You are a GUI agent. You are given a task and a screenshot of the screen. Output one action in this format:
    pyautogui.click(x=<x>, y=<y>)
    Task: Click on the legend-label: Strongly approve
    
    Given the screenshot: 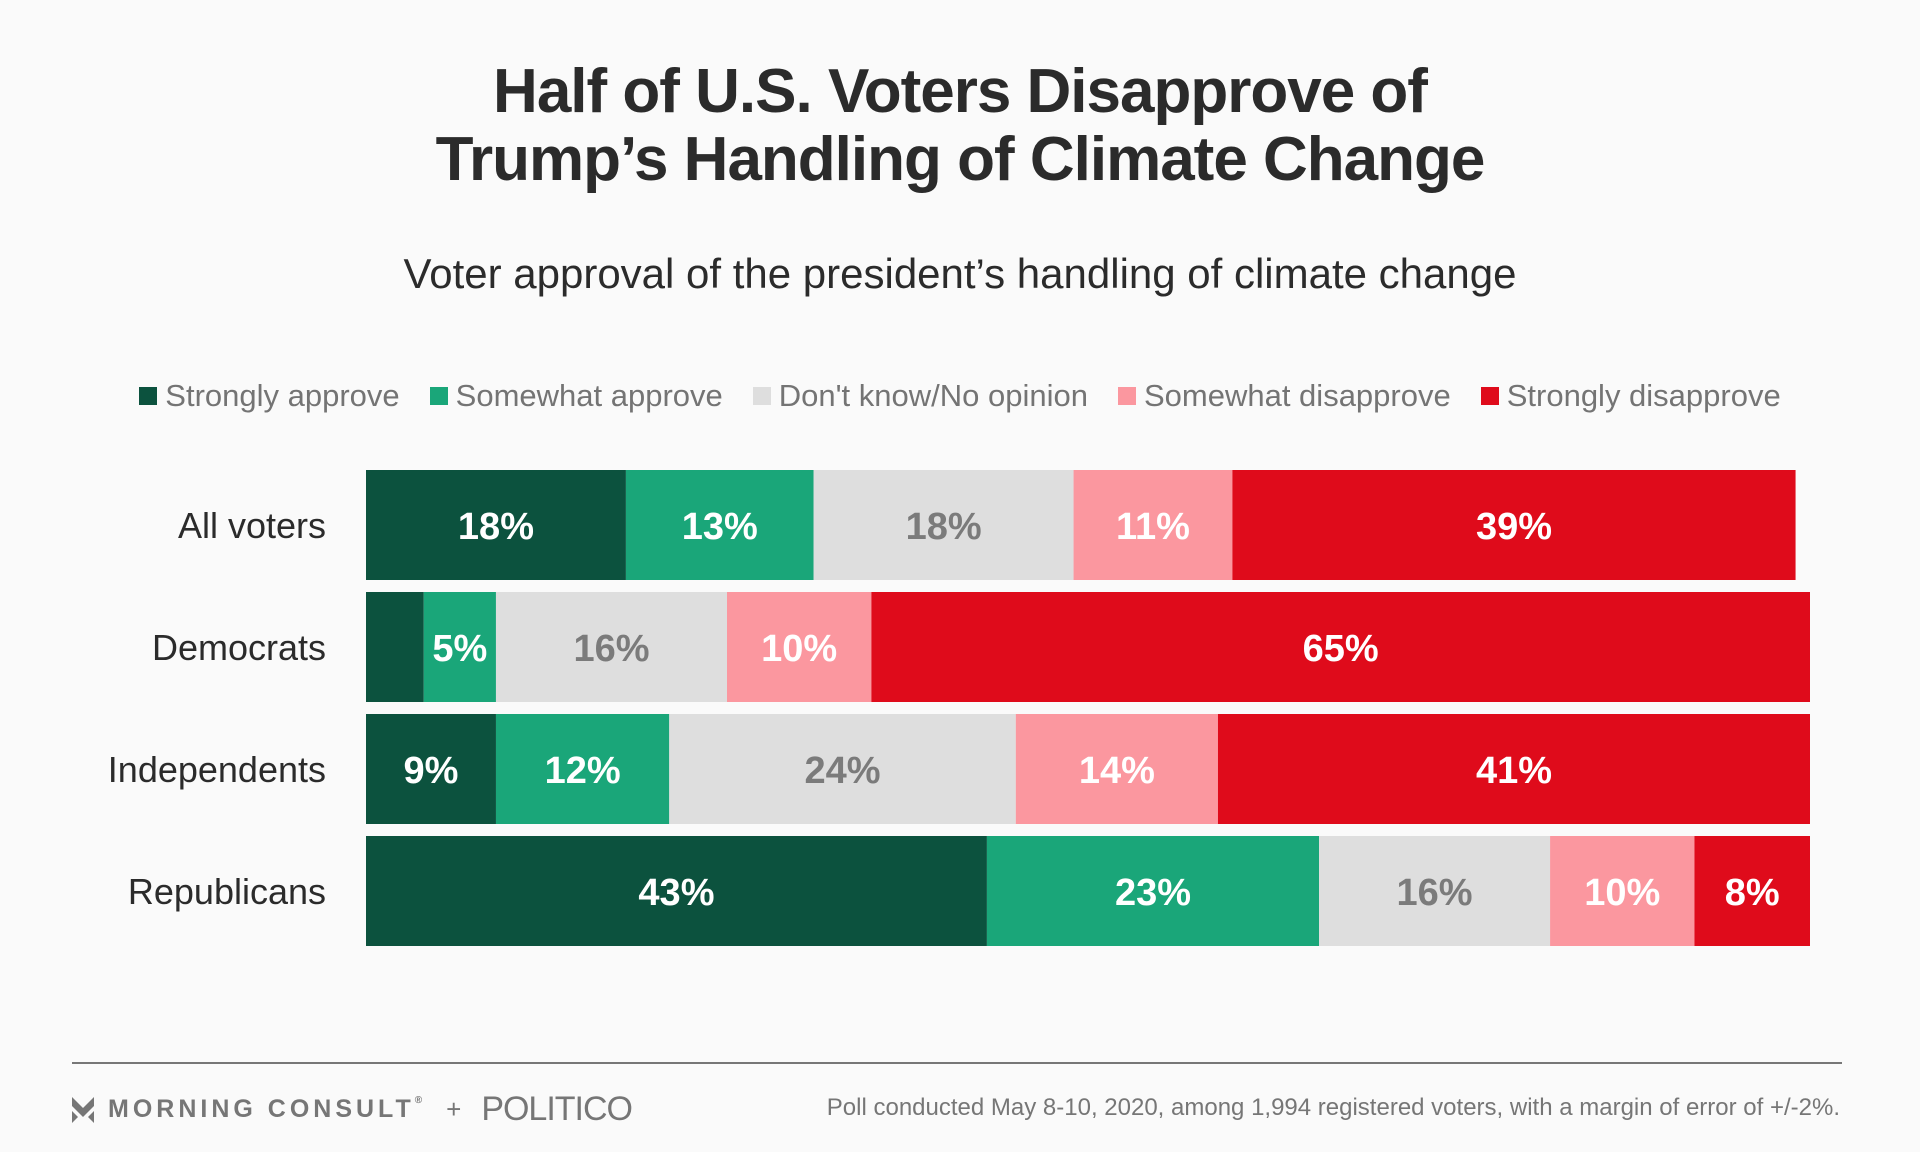 What is the action you would take?
    pyautogui.click(x=282, y=395)
    